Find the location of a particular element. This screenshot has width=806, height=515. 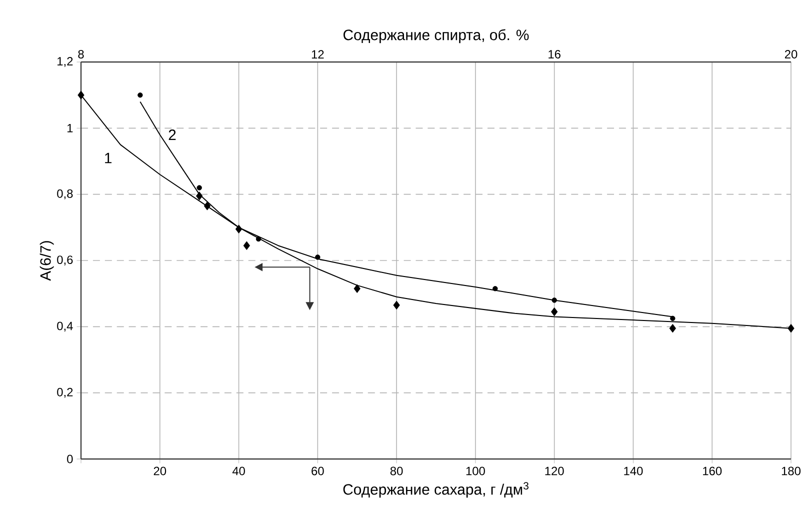

y-tick-label: 0,4 is located at coordinates (65, 327).